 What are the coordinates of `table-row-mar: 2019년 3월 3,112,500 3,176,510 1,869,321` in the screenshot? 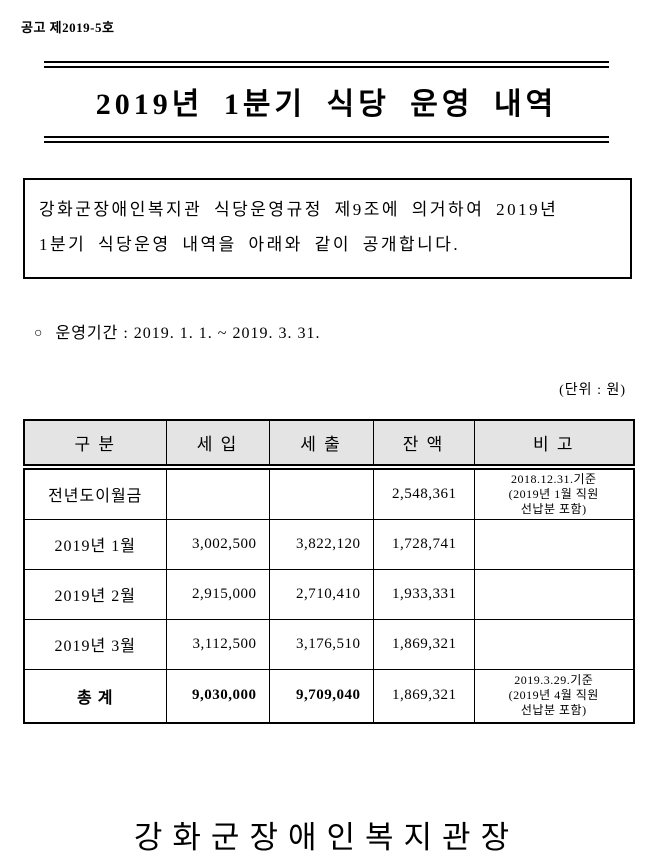 It's located at (329, 644).